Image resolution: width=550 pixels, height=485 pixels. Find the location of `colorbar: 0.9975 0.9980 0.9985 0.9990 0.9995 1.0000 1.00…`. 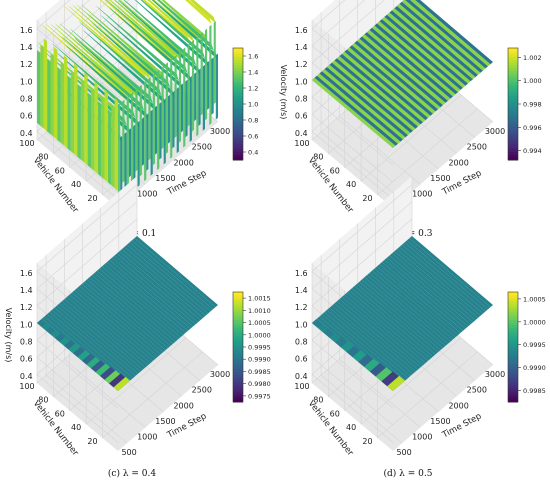

colorbar: 0.9975 0.9980 0.9985 0.9990 0.9995 1.0000 1.00… is located at coordinates (251, 347).